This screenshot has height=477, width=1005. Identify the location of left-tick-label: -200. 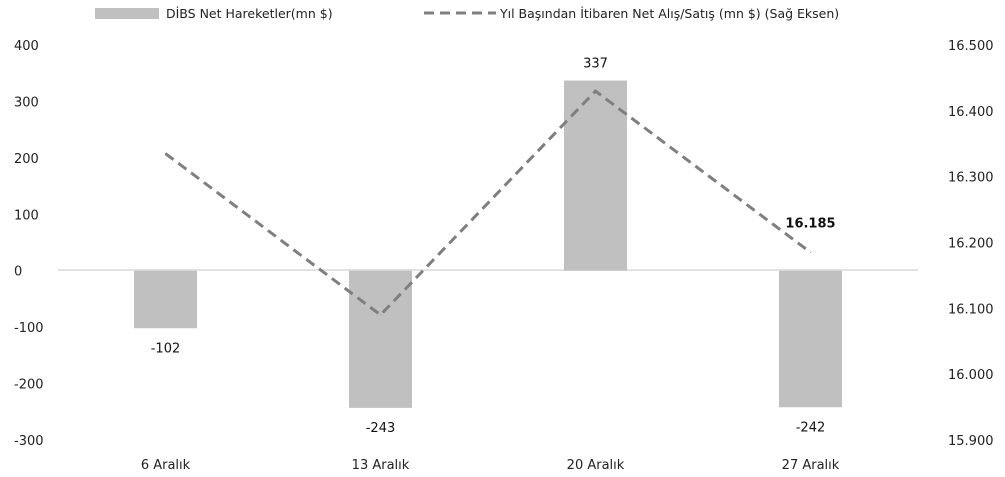
(29, 385).